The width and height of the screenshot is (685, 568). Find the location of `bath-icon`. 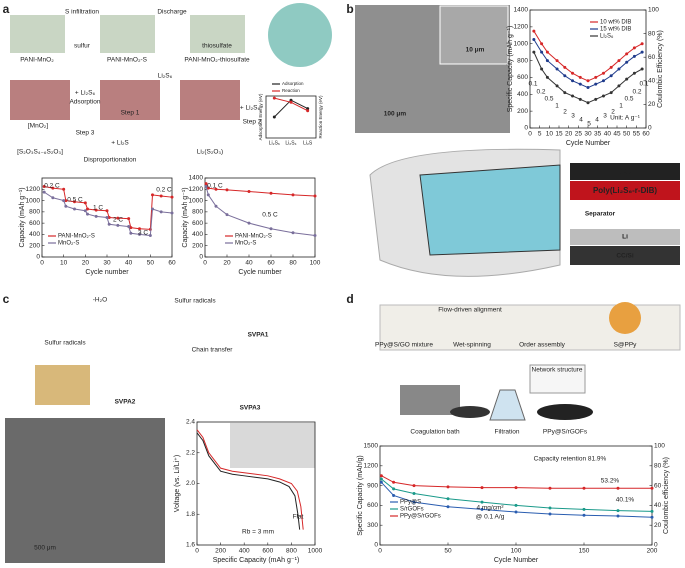

bath-icon is located at coordinates (470, 412).